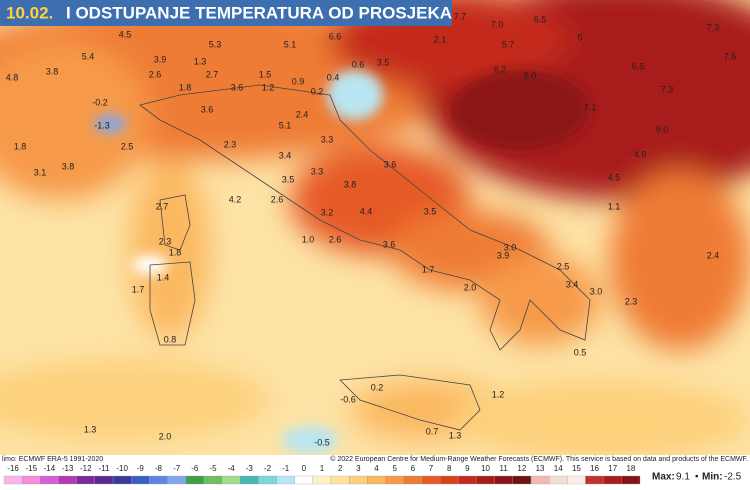 The width and height of the screenshot is (750, 490). Describe the element at coordinates (298, 81) in the screenshot. I see `map-label: 0.9` at that location.